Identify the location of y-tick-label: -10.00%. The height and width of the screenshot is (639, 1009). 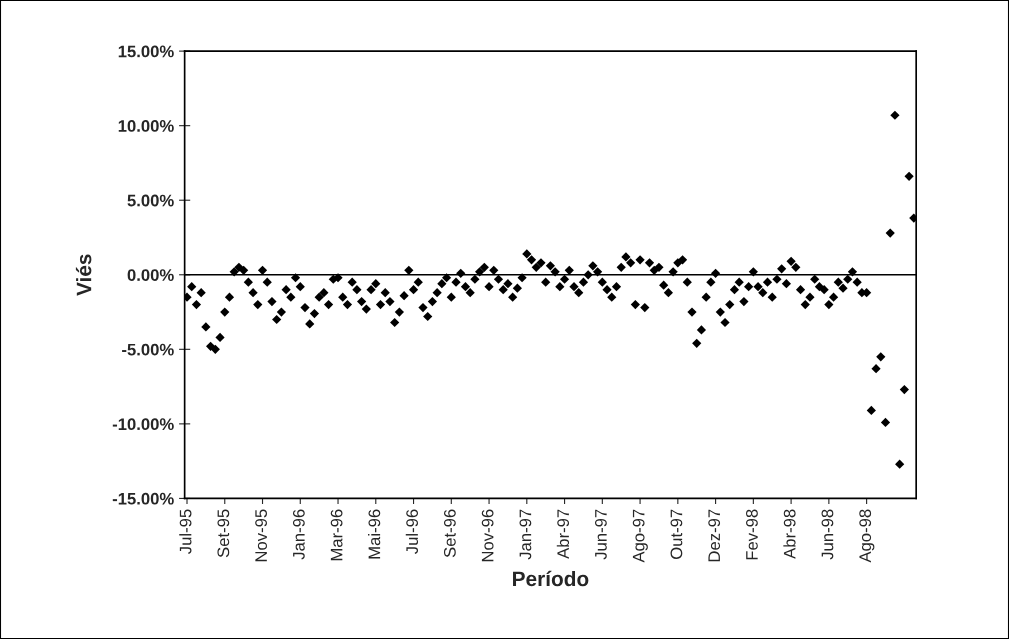
(143, 424).